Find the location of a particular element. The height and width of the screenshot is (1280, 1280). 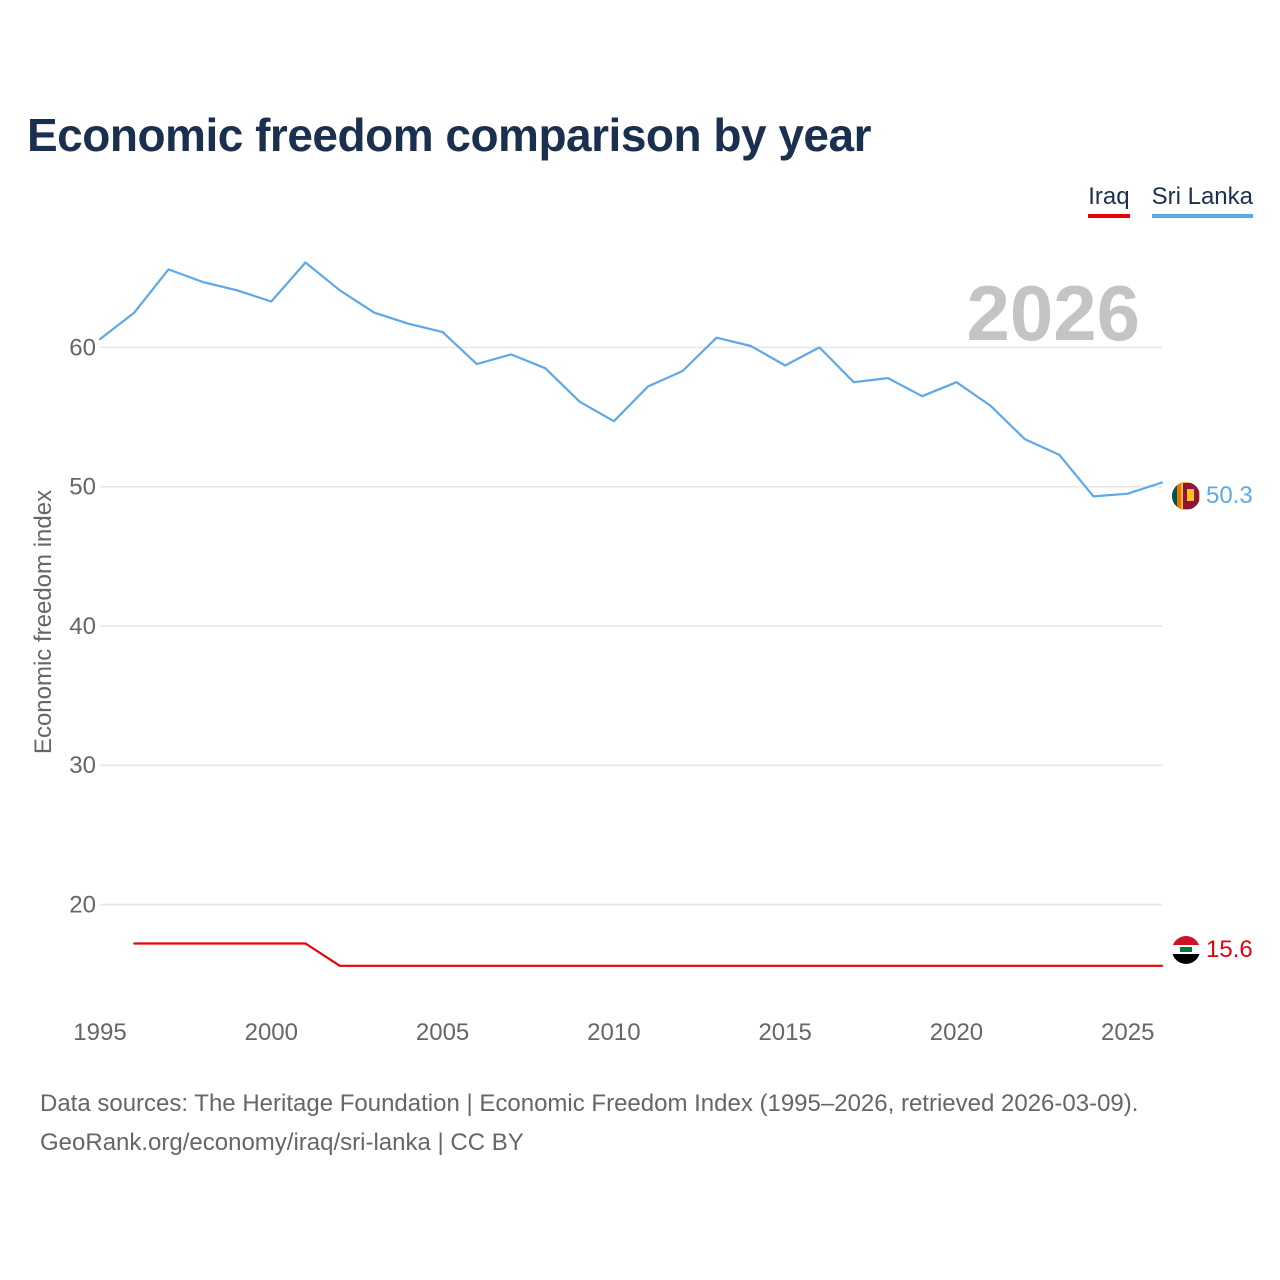

year-watermark: 2026 is located at coordinates (1053, 313).